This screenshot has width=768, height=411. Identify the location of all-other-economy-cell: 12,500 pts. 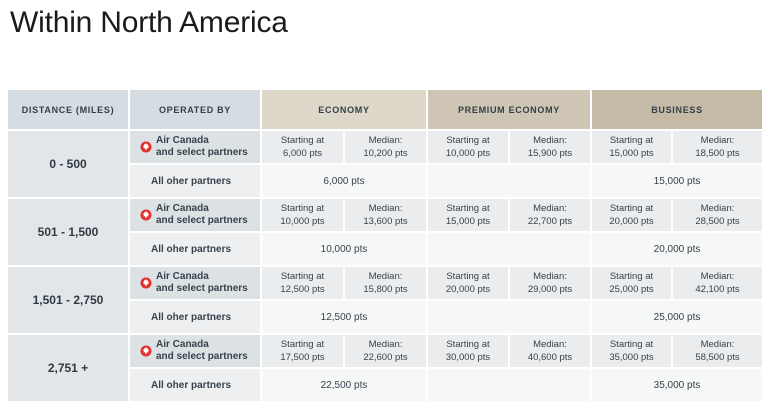
(344, 317).